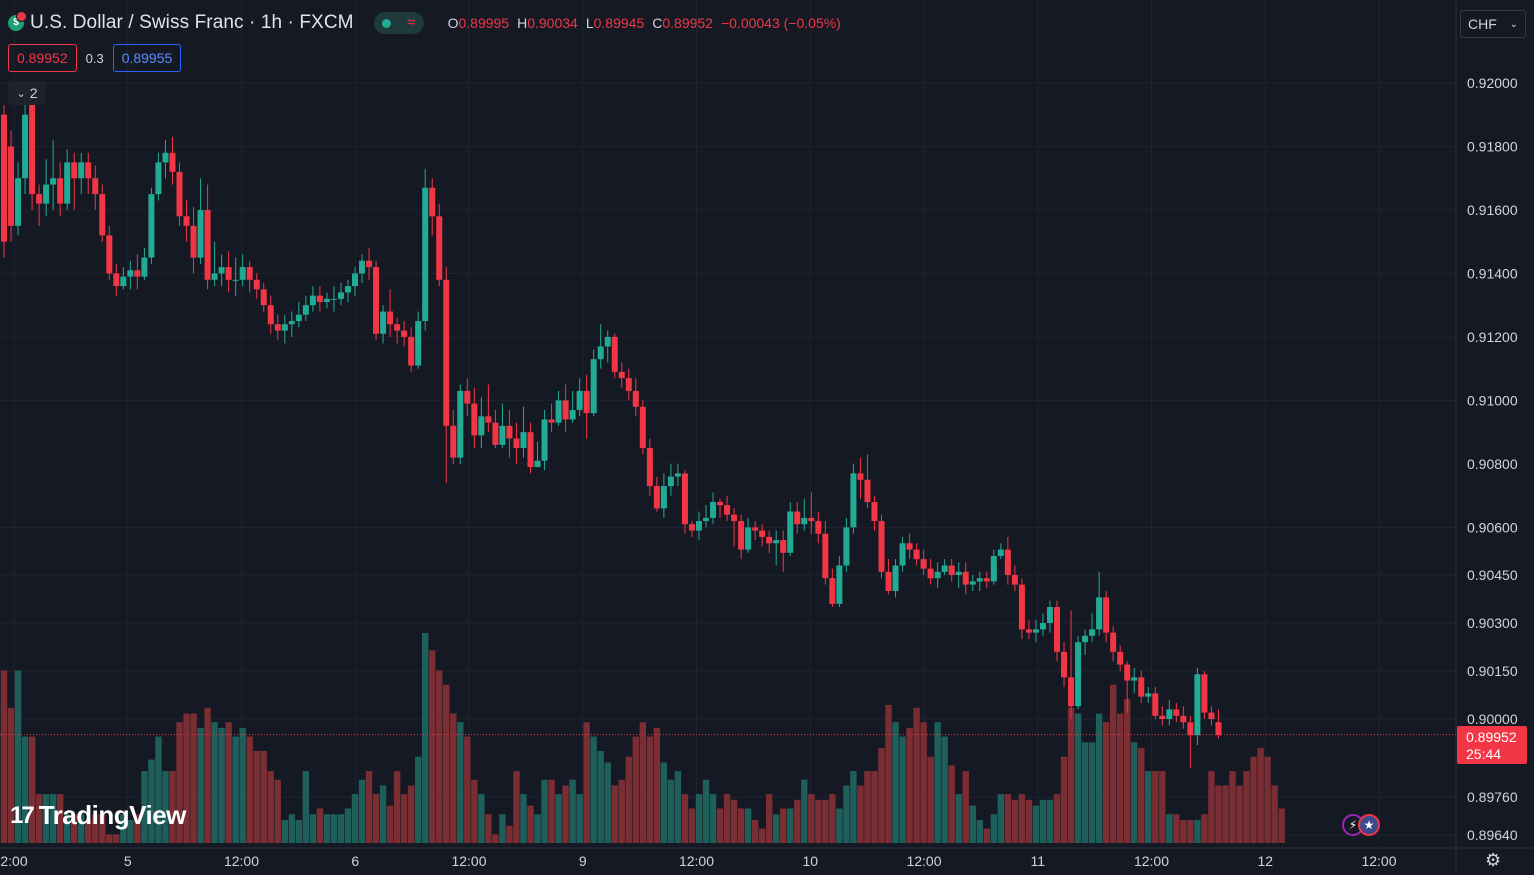 The height and width of the screenshot is (875, 1534). Describe the element at coordinates (1492, 671) in the screenshot. I see `price-tick-label: 0.90150` at that location.